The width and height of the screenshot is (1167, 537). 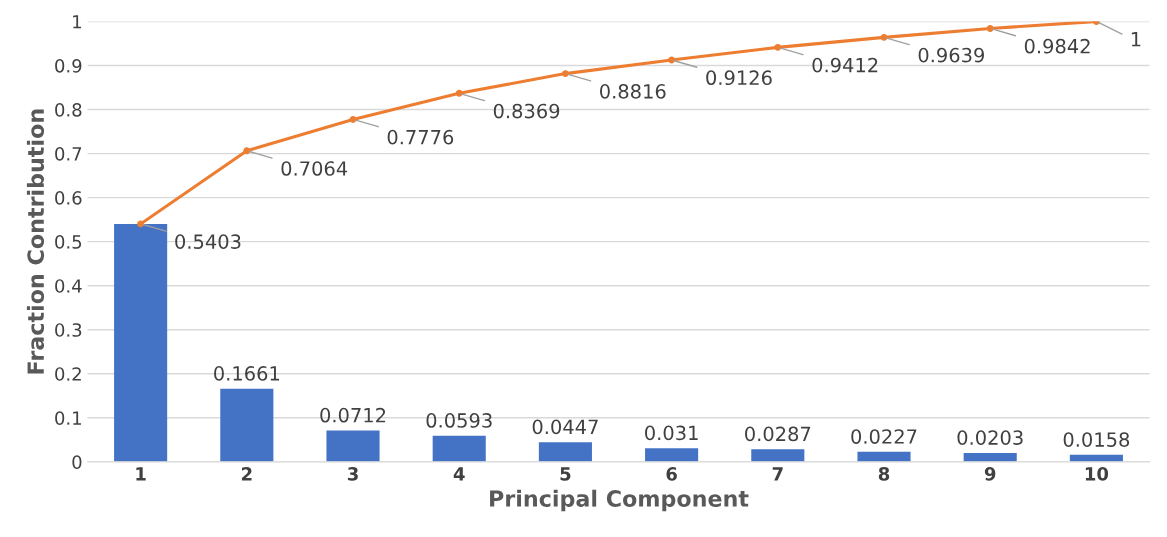 What do you see at coordinates (68, 374) in the screenshot?
I see `y-tick-label: 0.2` at bounding box center [68, 374].